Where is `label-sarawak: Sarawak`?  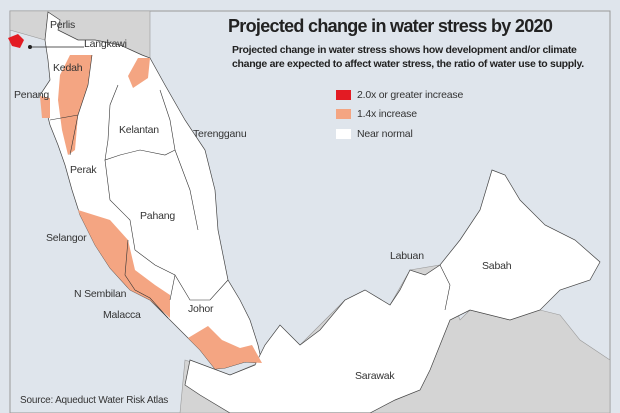 label-sarawak: Sarawak is located at coordinates (375, 376).